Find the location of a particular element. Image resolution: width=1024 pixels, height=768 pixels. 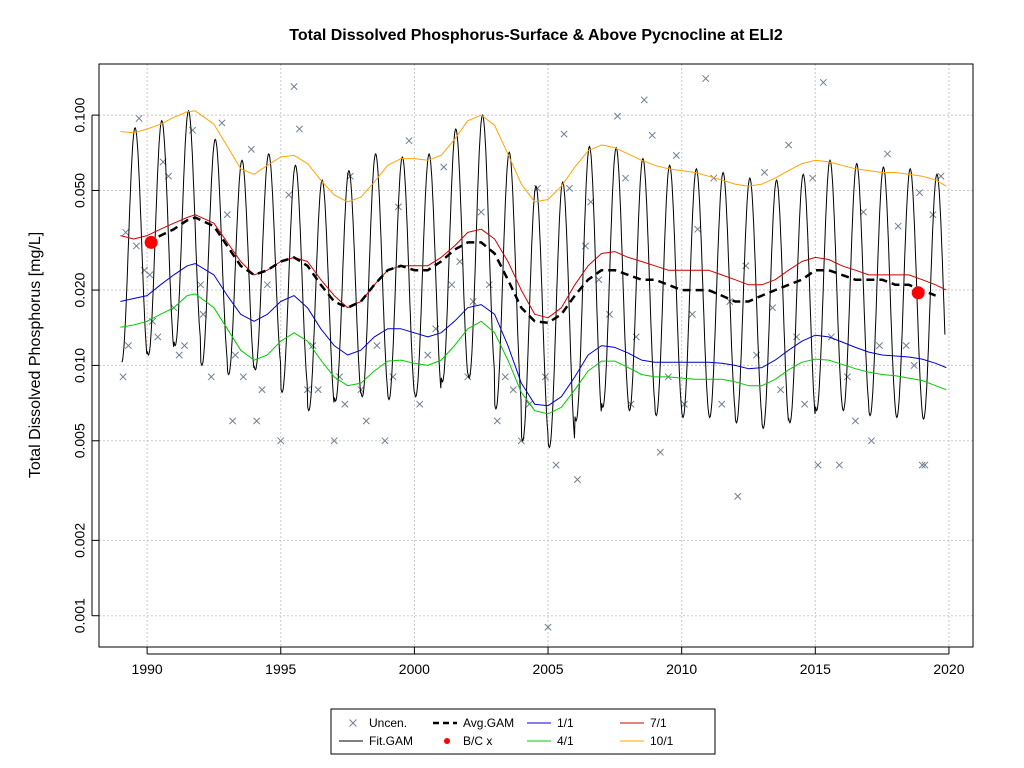

x-tick-label: 1995 is located at coordinates (280, 669).